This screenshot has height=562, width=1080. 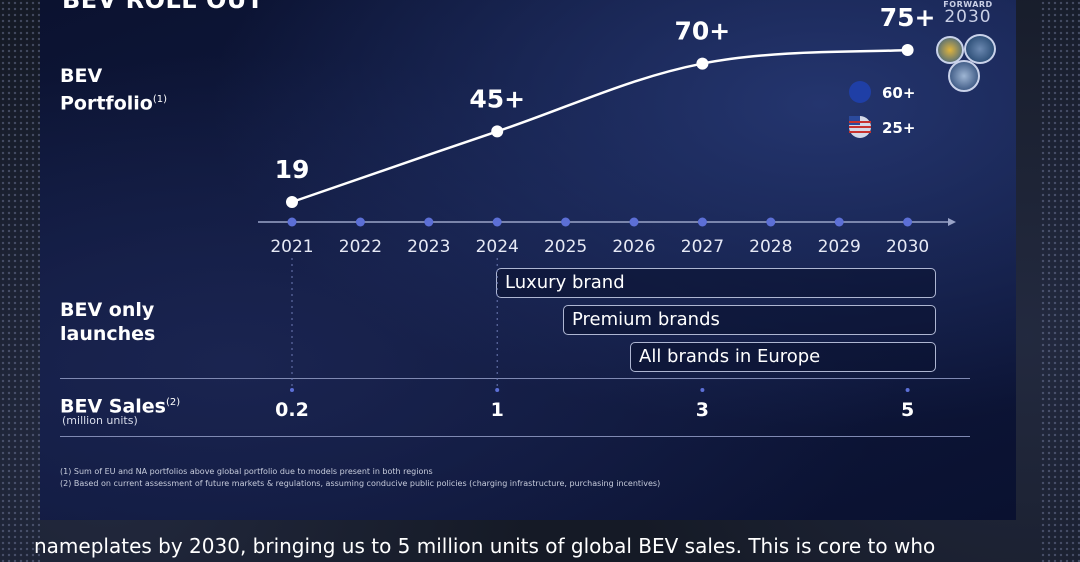 I want to click on sales-unit-label: (million units), so click(x=100, y=420).